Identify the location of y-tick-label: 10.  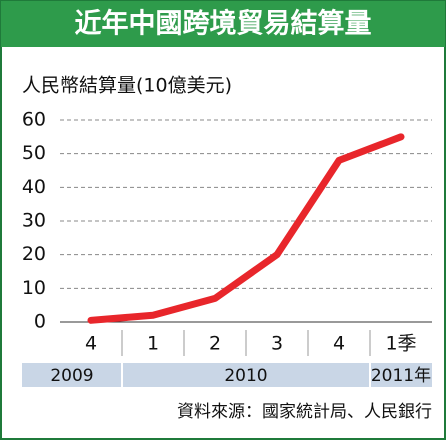
(34, 288).